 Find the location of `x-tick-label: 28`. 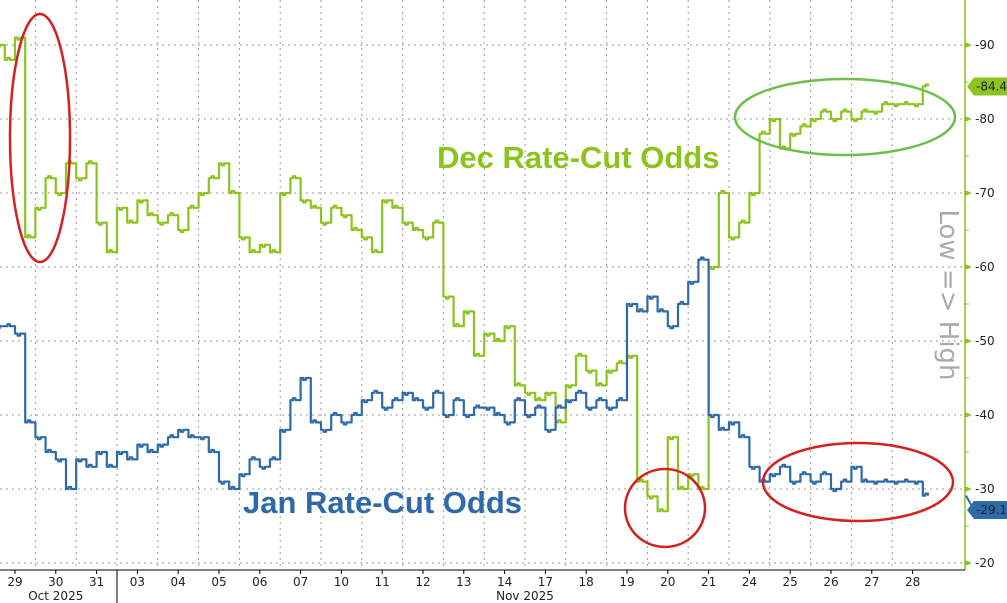

x-tick-label: 28 is located at coordinates (912, 582).